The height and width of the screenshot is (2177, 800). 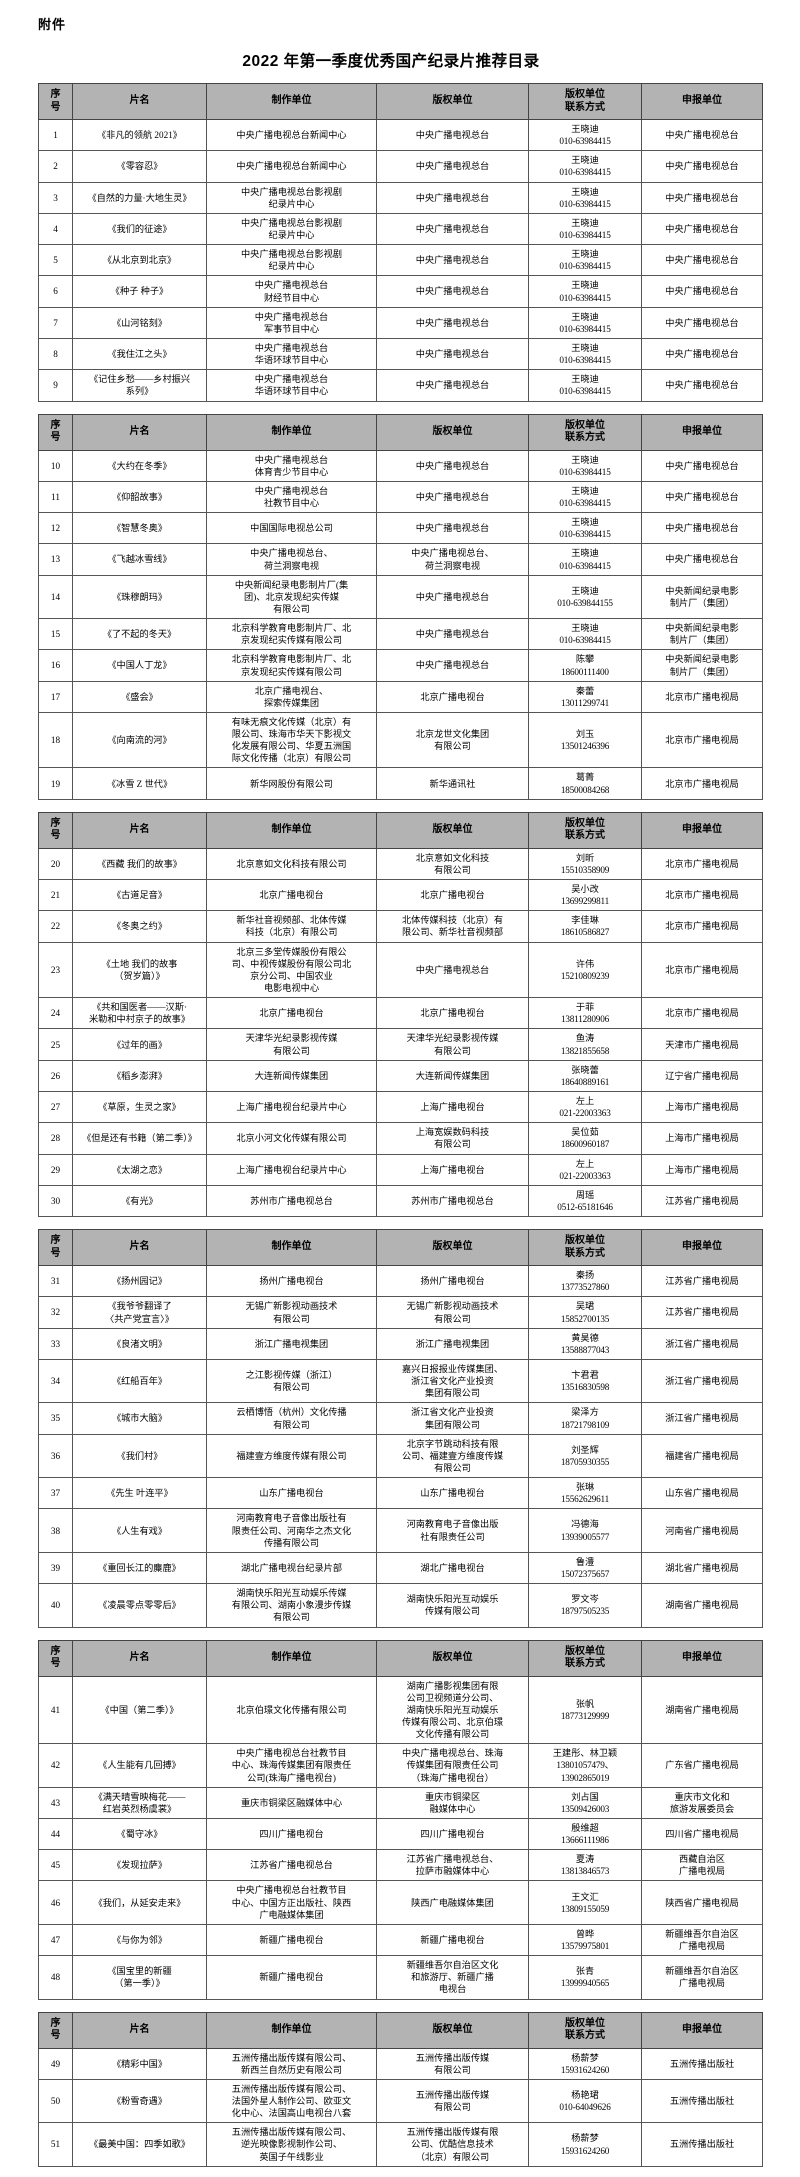 I want to click on contact-phone: 13773527860, so click(x=585, y=1287).